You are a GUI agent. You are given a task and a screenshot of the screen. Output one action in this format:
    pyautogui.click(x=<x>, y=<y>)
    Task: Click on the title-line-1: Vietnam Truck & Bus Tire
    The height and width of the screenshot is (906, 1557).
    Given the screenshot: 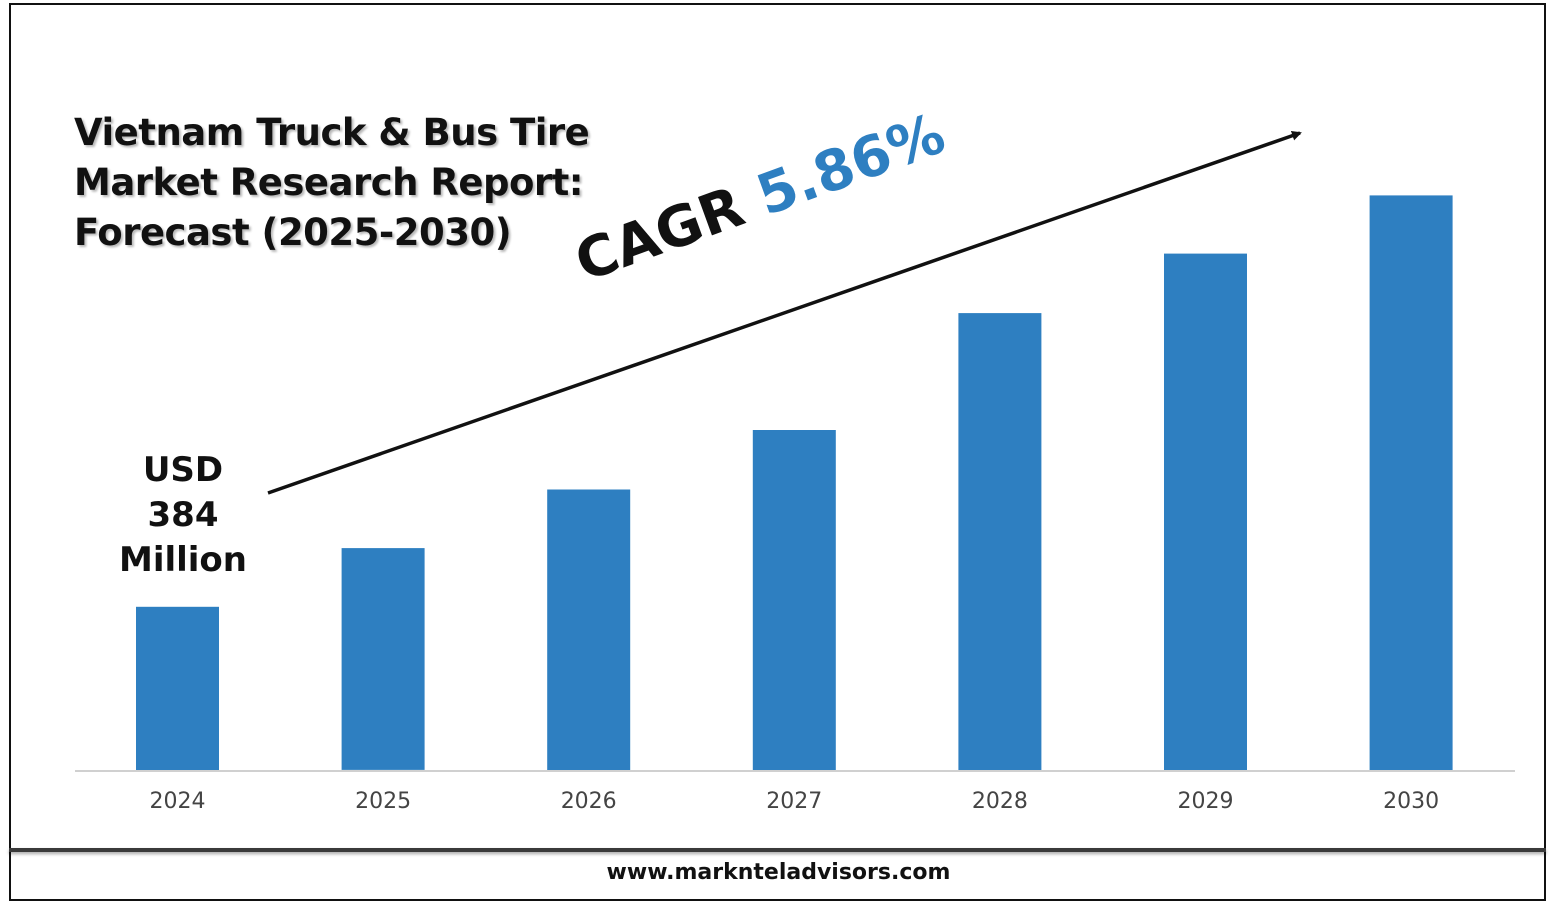 What is the action you would take?
    pyautogui.click(x=332, y=132)
    